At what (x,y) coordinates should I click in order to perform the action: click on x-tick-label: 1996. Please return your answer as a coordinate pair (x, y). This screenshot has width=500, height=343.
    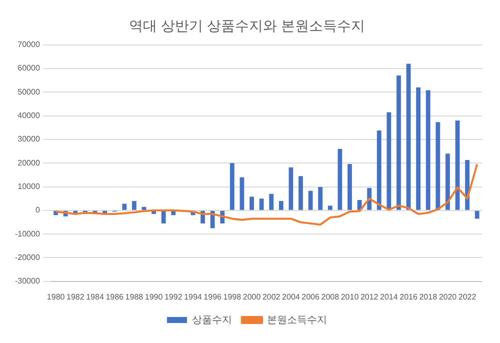
    Looking at the image, I should click on (213, 297).